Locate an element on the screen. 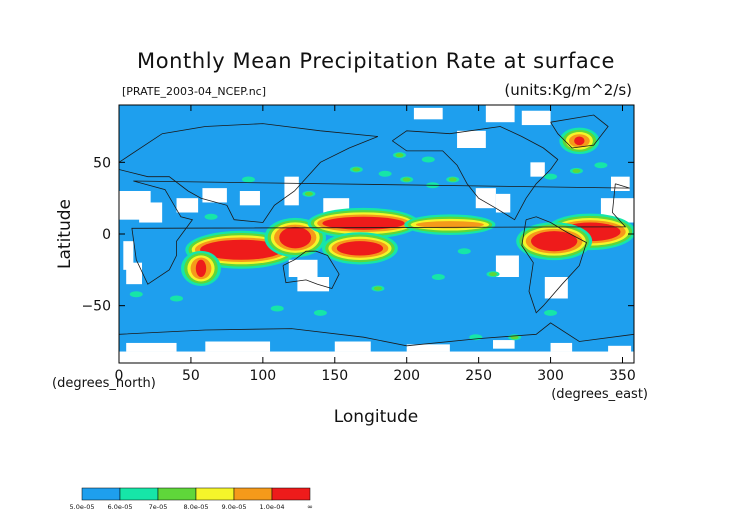 The height and width of the screenshot is (532, 752). x-tick-label: 200 is located at coordinates (406, 376).